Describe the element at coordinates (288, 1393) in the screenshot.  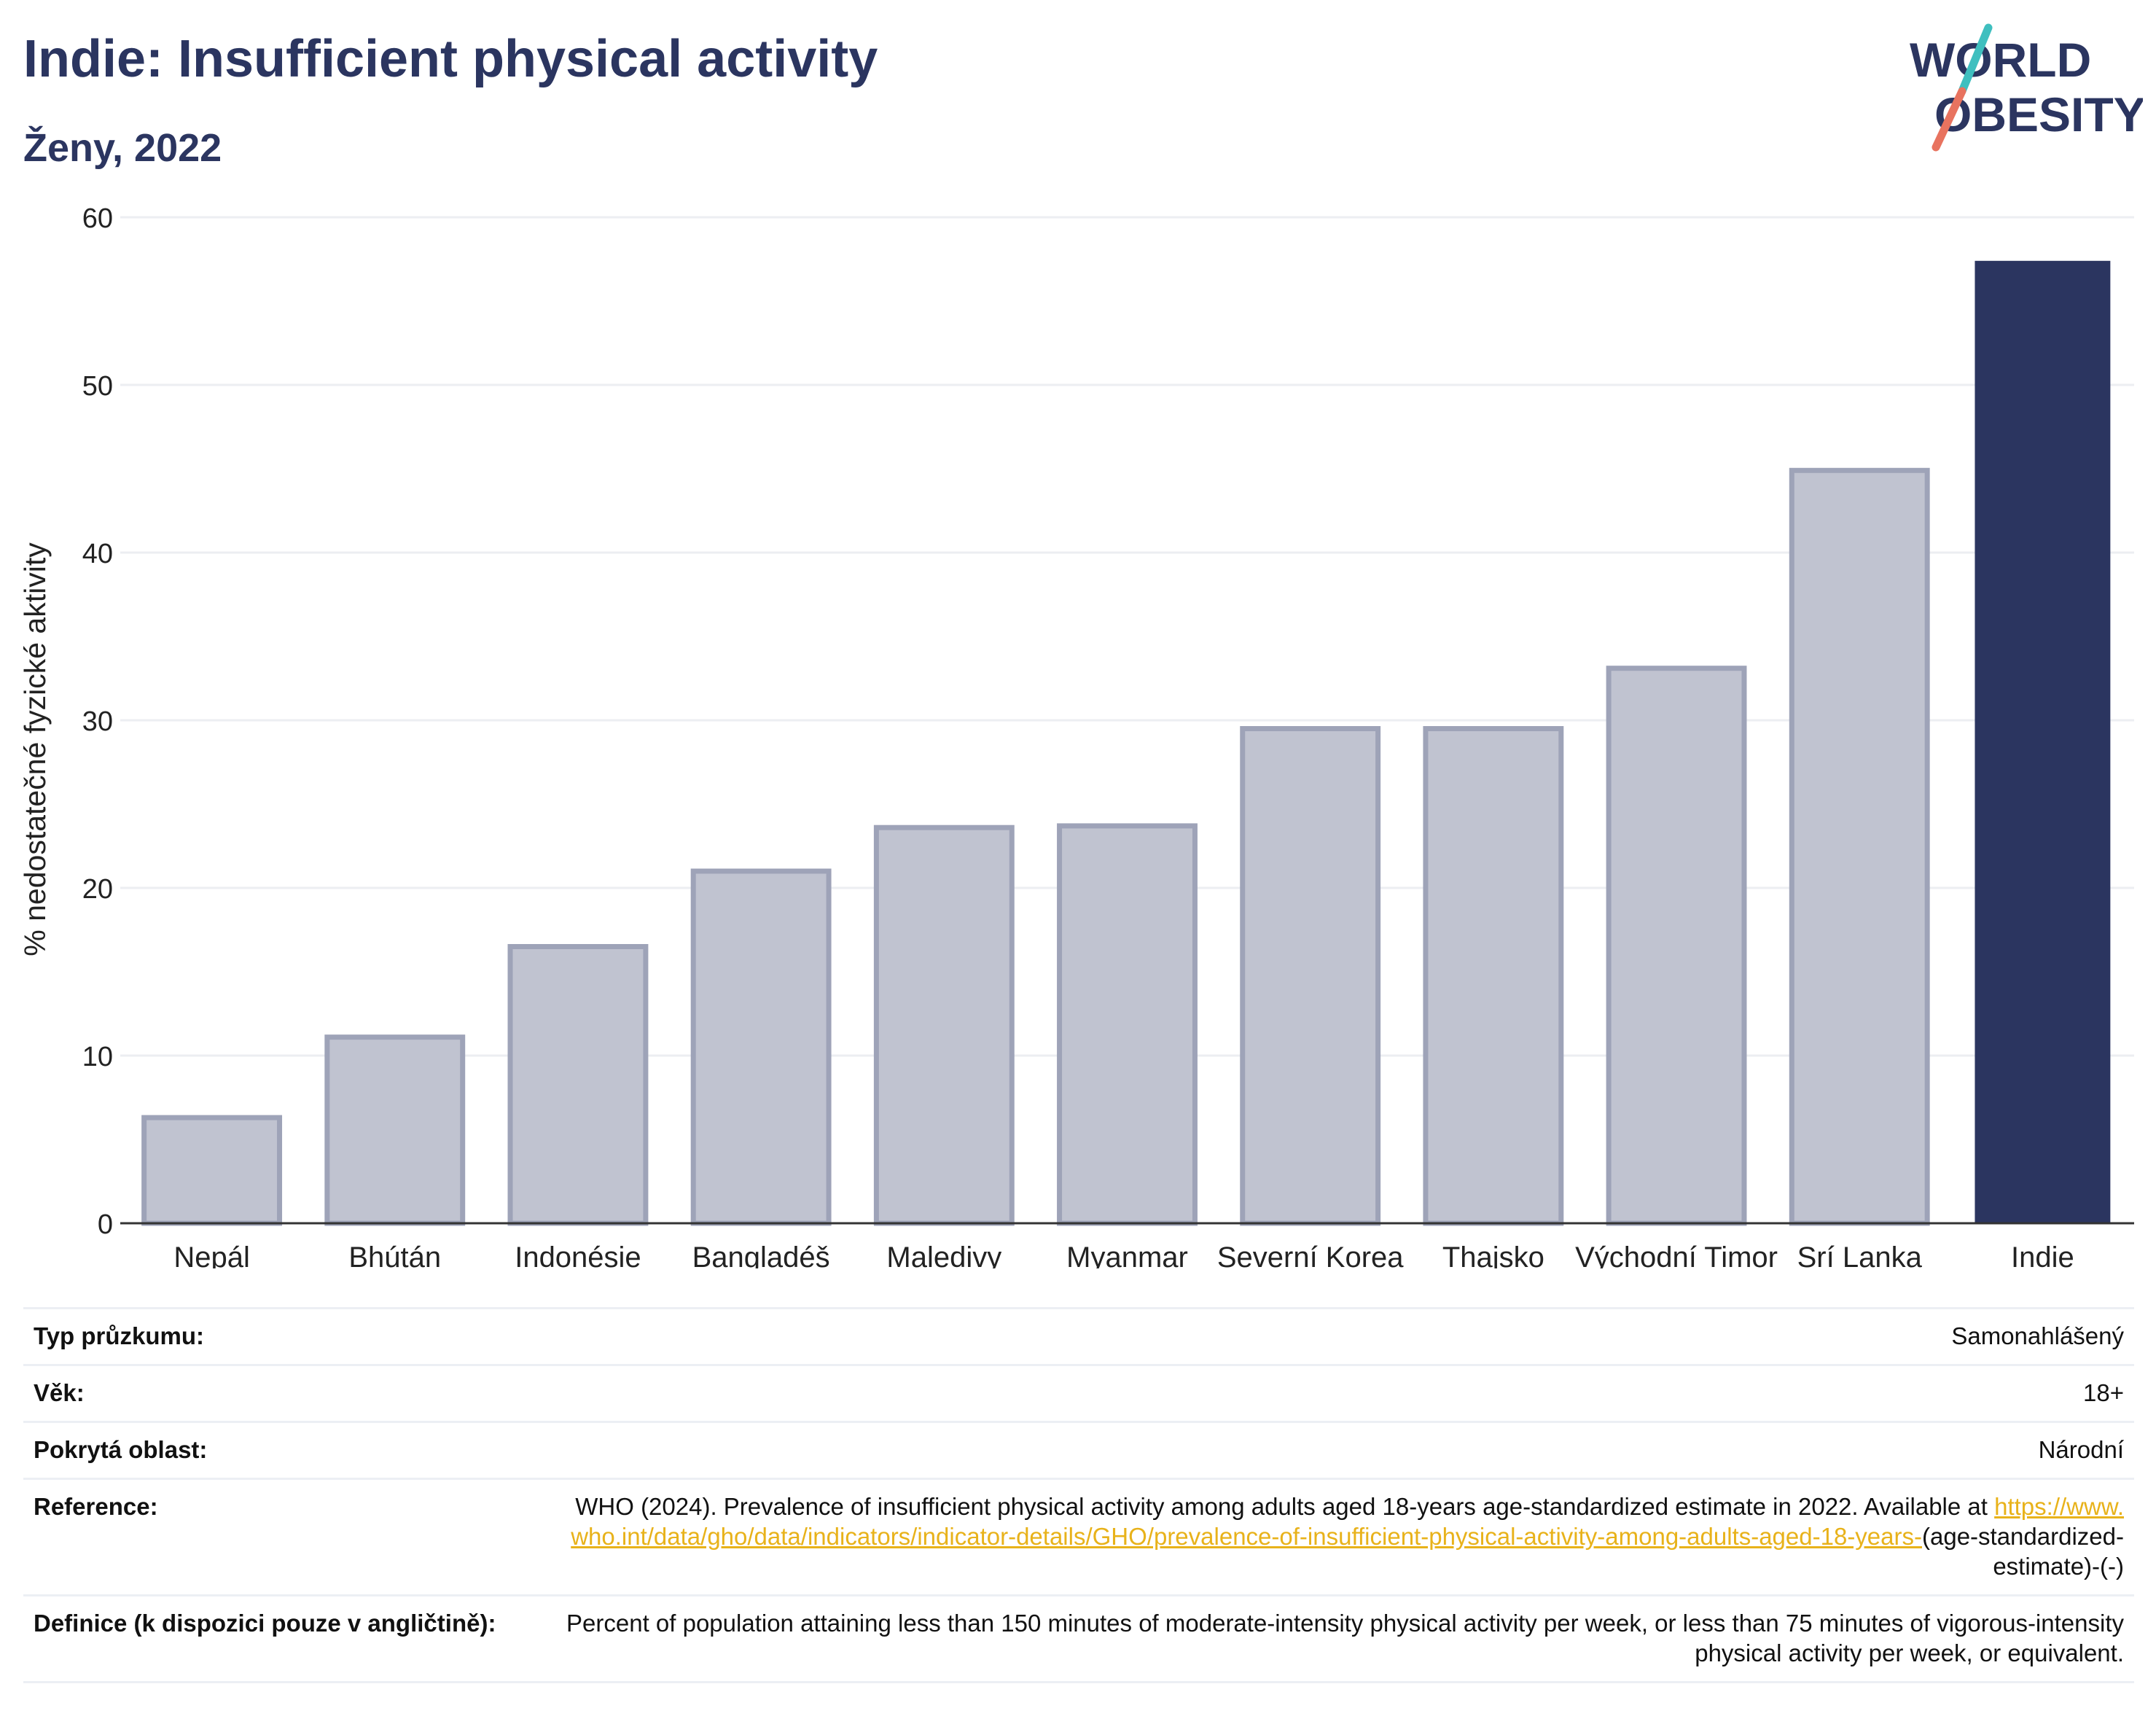
I see `age-label: Věk:` at that location.